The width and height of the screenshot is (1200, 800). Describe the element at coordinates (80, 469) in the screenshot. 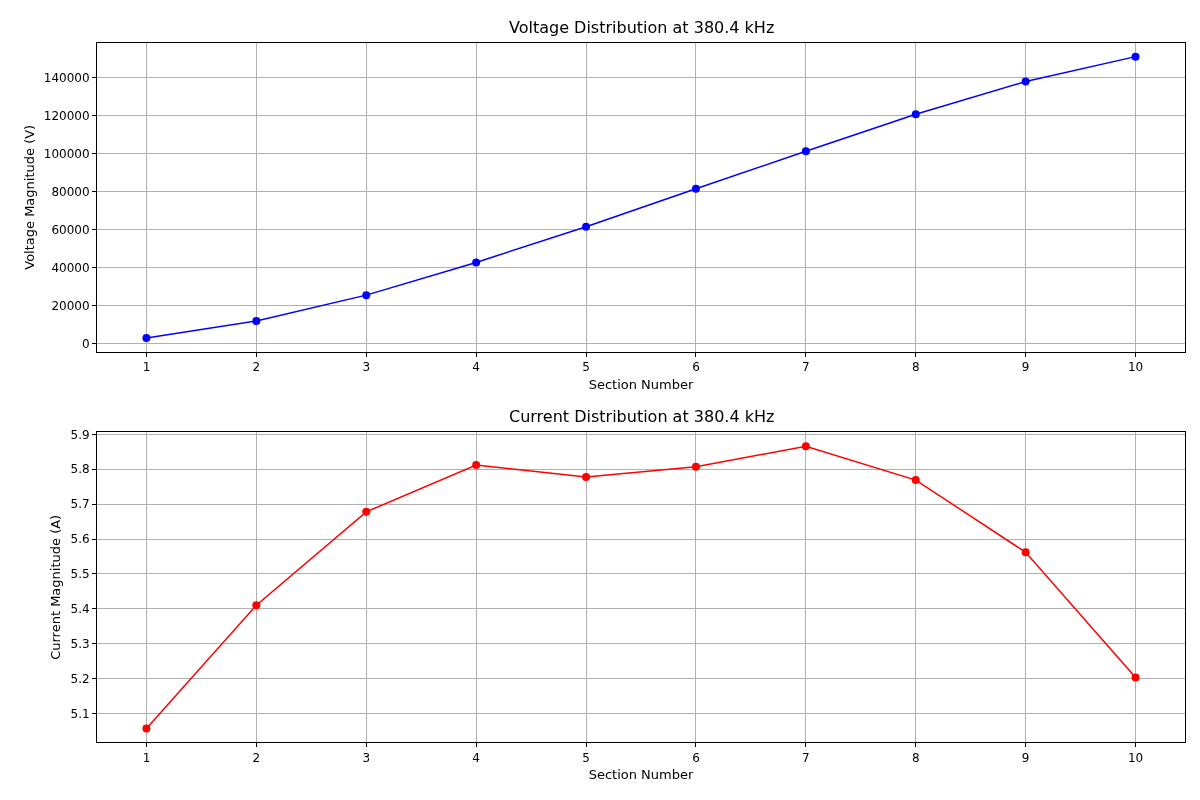

I see `y-tick-label: 5.8` at that location.